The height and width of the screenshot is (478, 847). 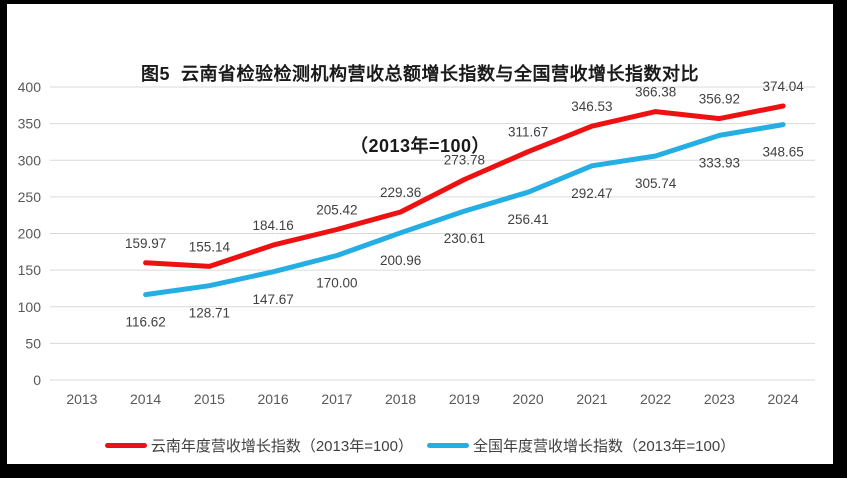 What do you see at coordinates (272, 225) in the screenshot?
I see `data-label: 184.16` at bounding box center [272, 225].